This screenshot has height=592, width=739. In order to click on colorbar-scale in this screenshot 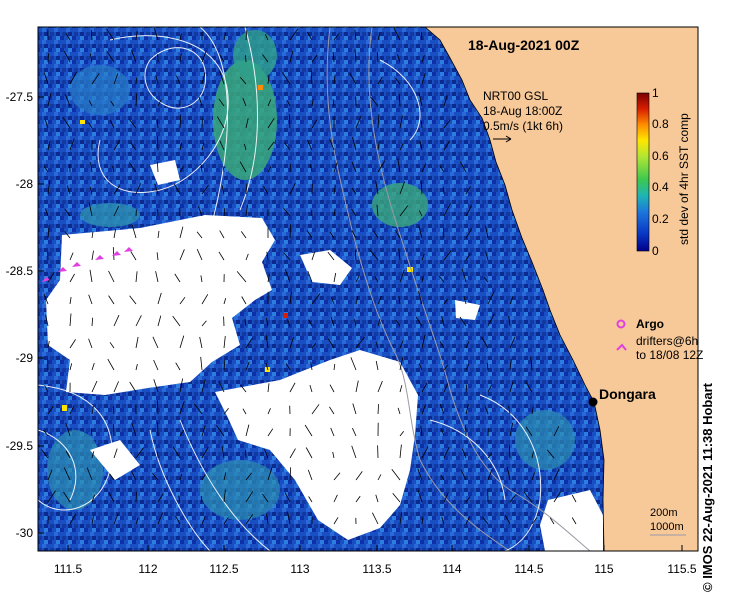, I will do `click(643, 172)`.